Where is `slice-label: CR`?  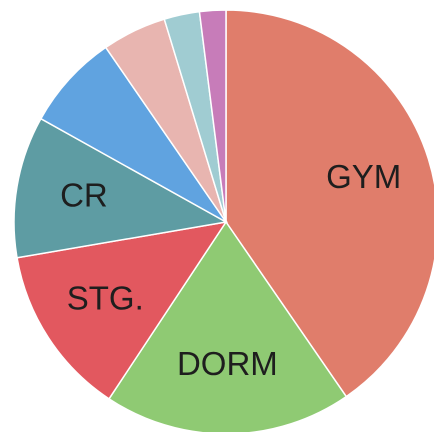
slice-label: CR is located at coordinates (84, 194).